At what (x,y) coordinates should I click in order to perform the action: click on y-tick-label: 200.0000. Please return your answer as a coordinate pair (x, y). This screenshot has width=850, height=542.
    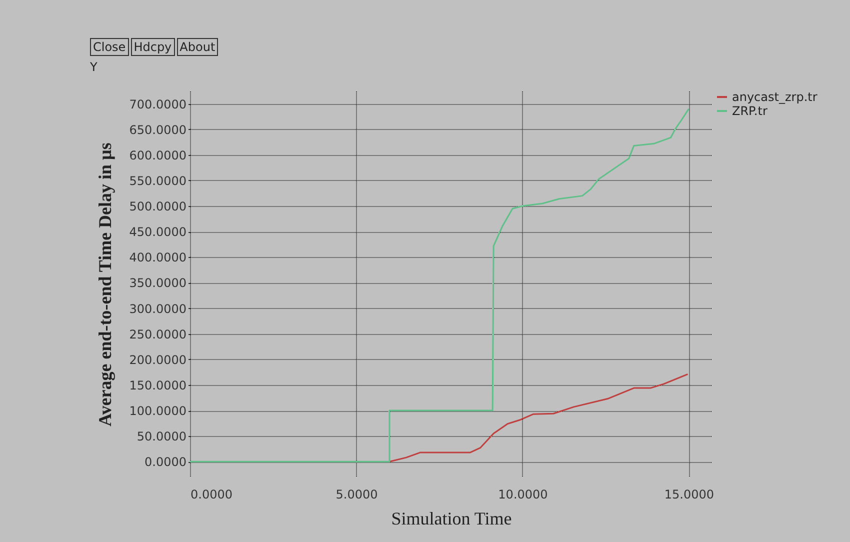
    Looking at the image, I should click on (157, 359).